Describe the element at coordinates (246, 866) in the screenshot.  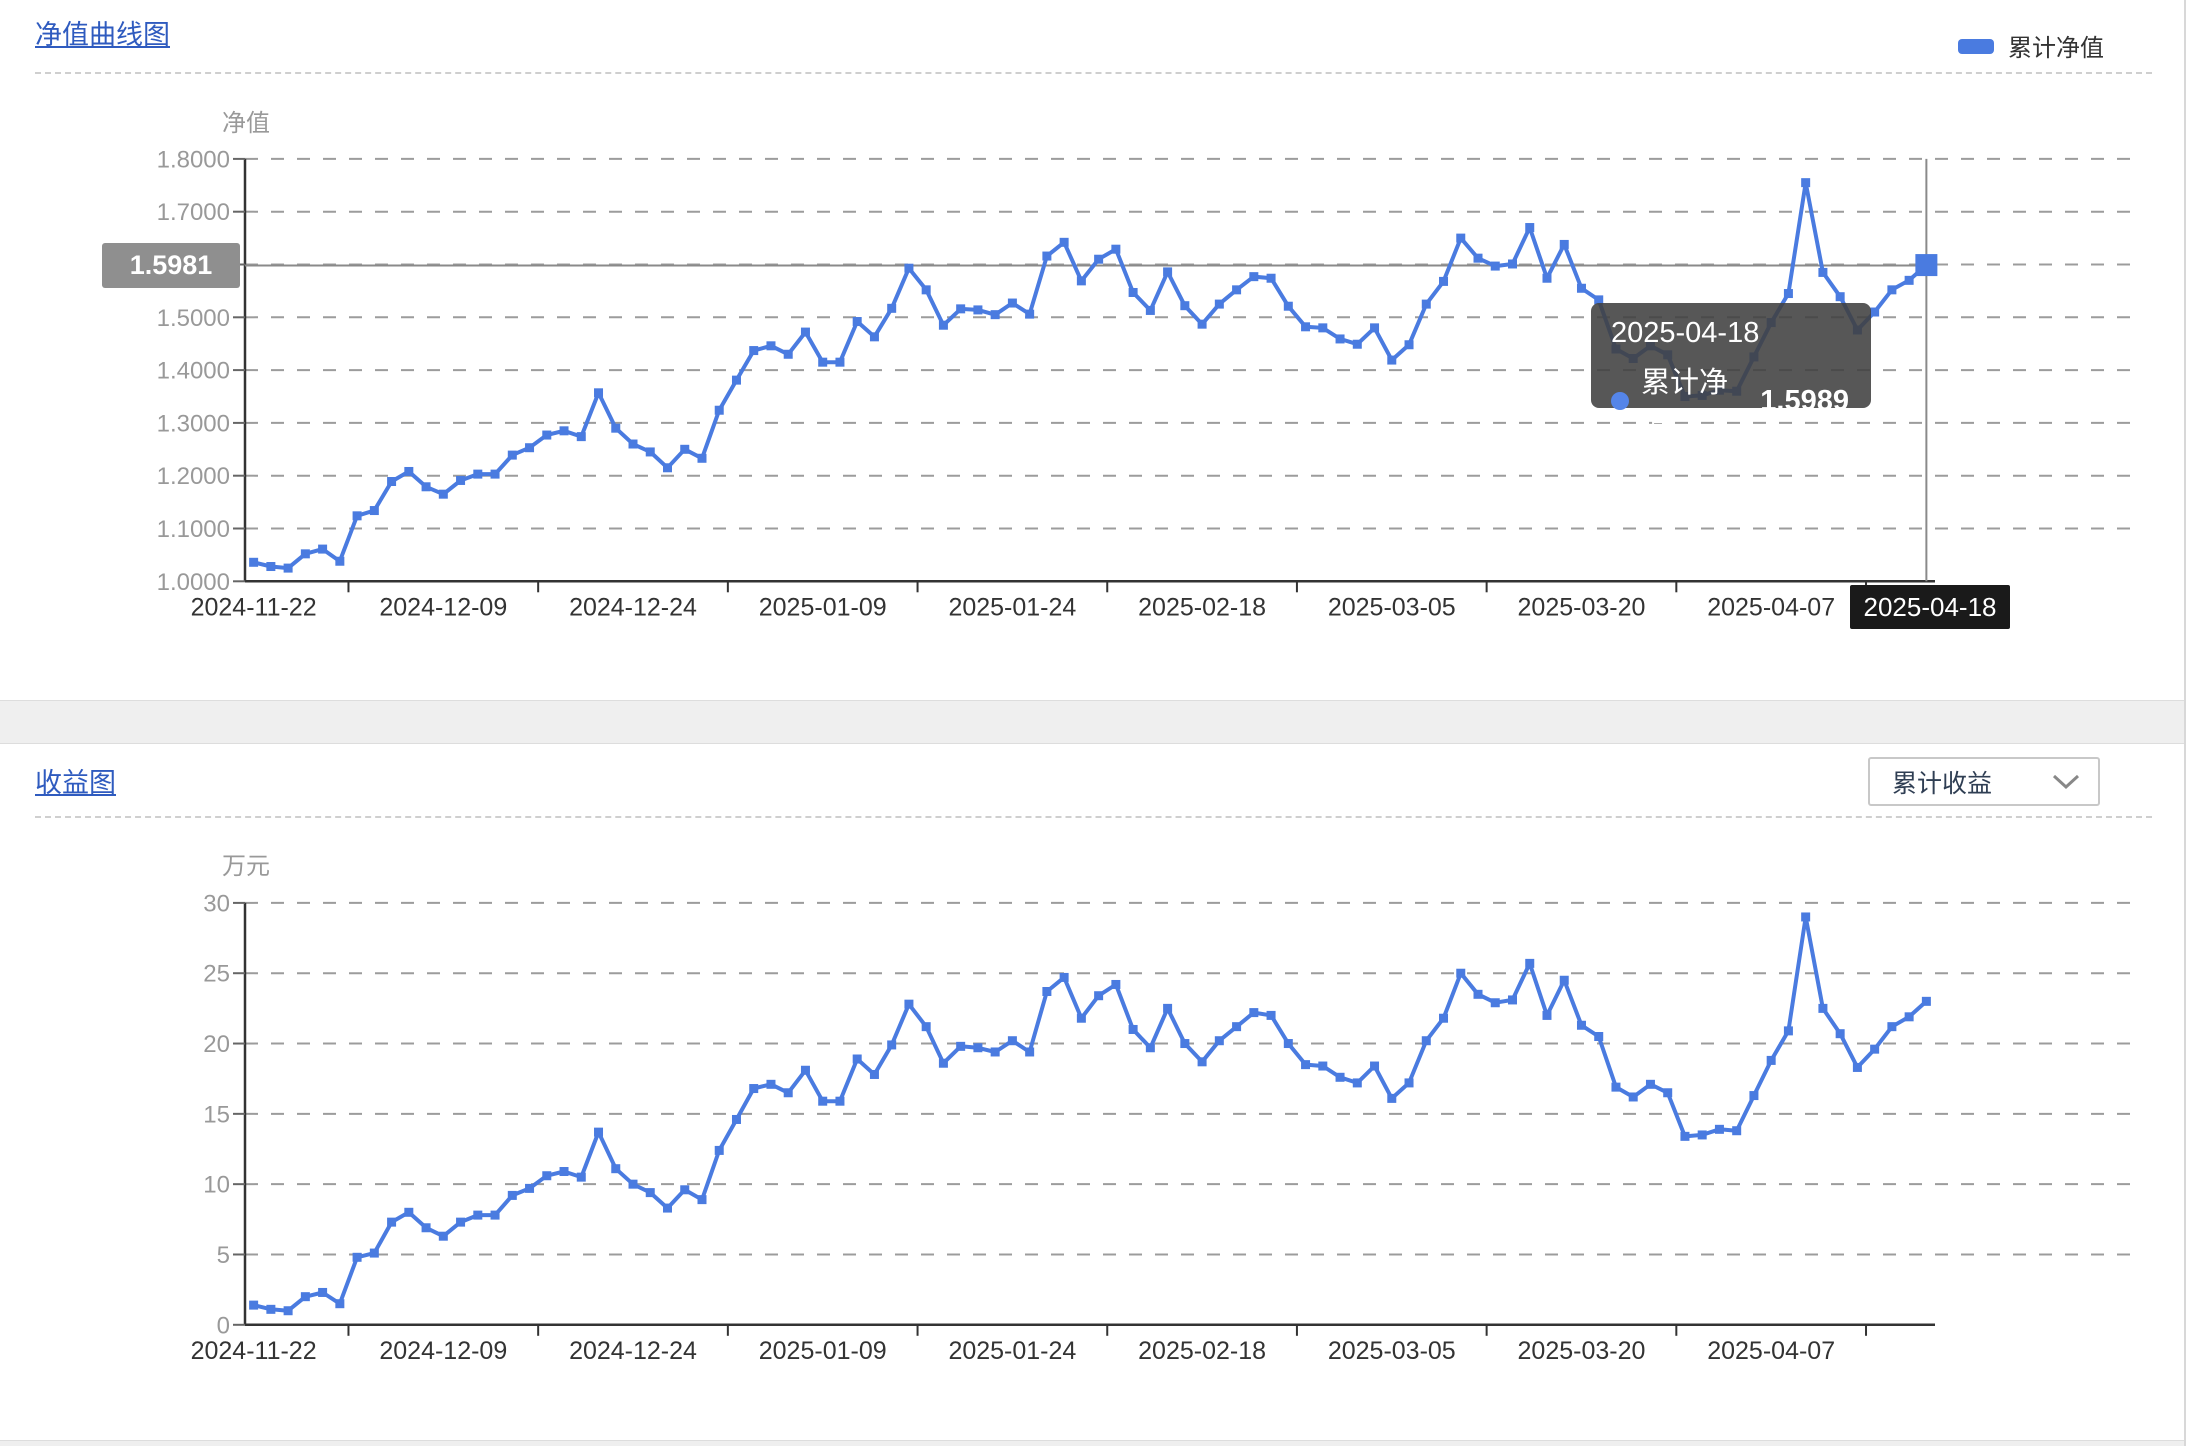
I see `income-y-axis-title: 万元` at that location.